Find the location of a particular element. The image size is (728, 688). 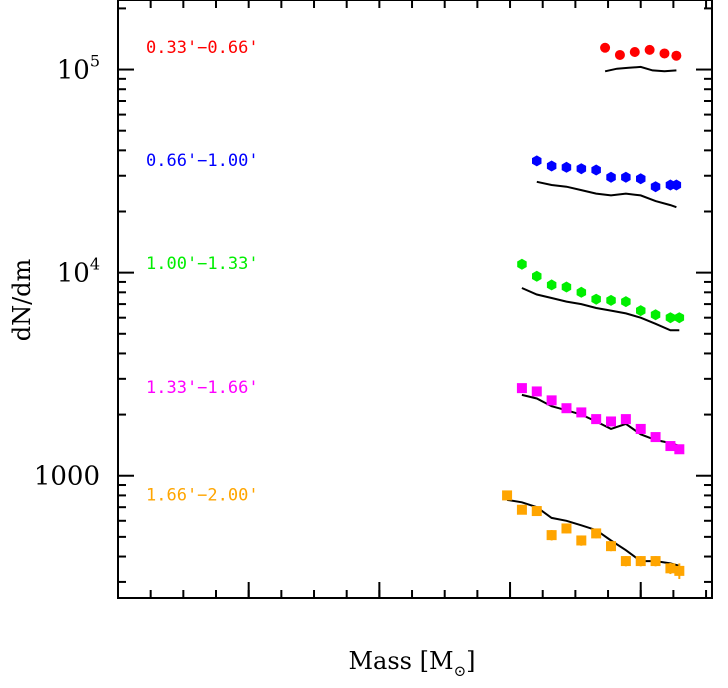

series-group: 0.66'−1.00' is located at coordinates (414, 180).